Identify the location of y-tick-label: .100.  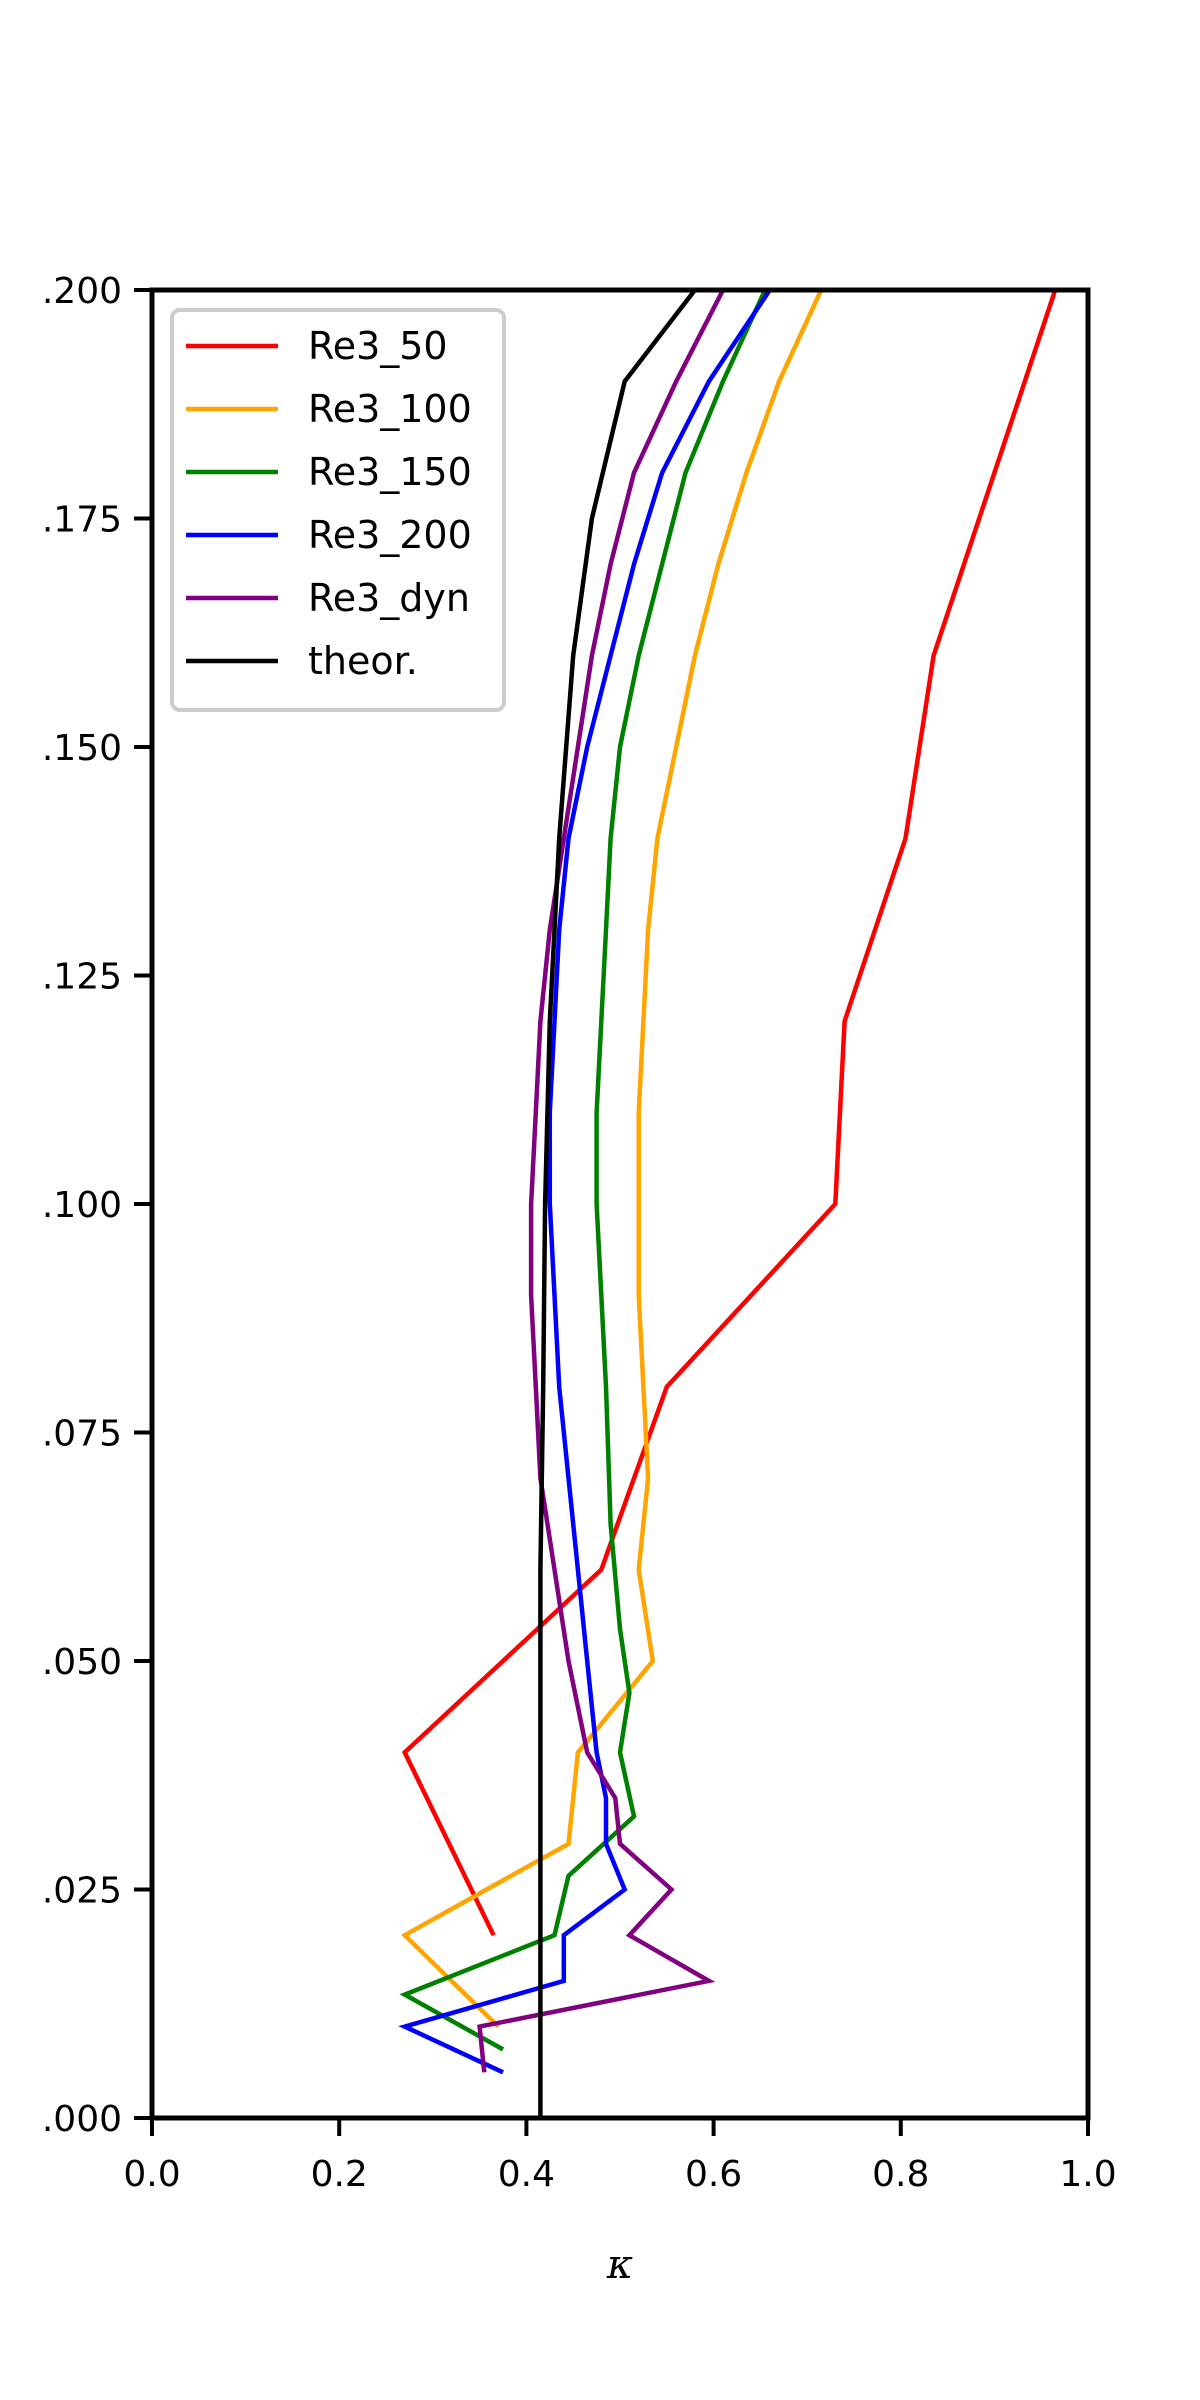
(82, 1205).